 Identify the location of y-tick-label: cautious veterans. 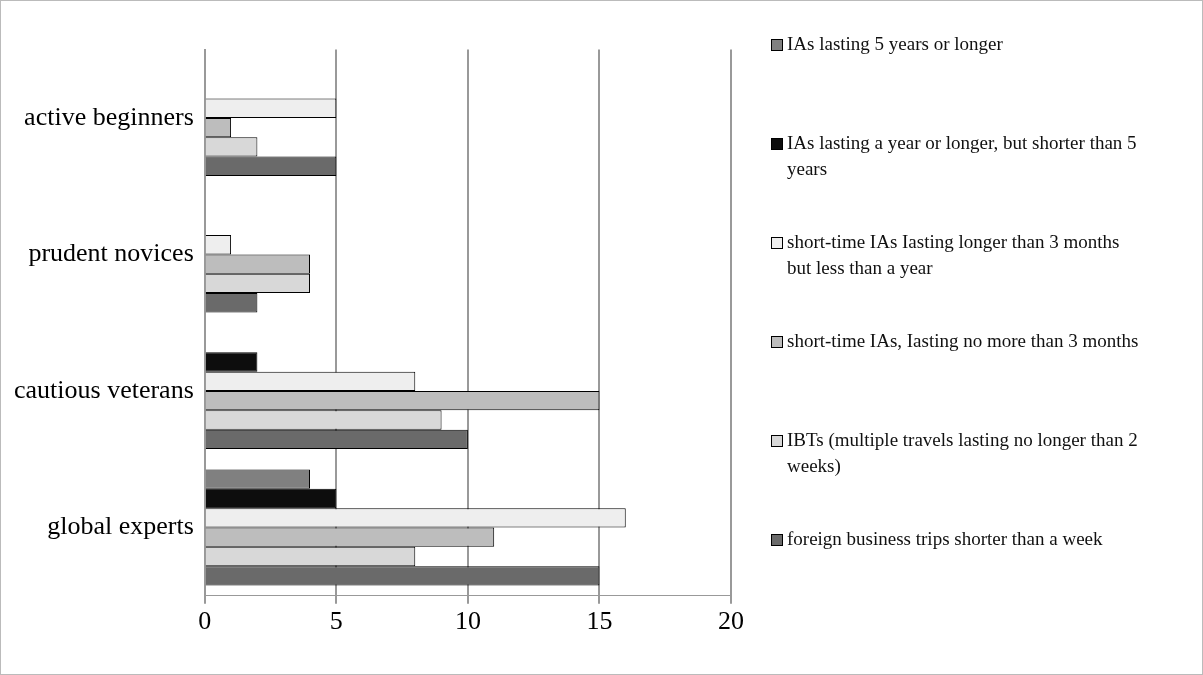
(104, 389).